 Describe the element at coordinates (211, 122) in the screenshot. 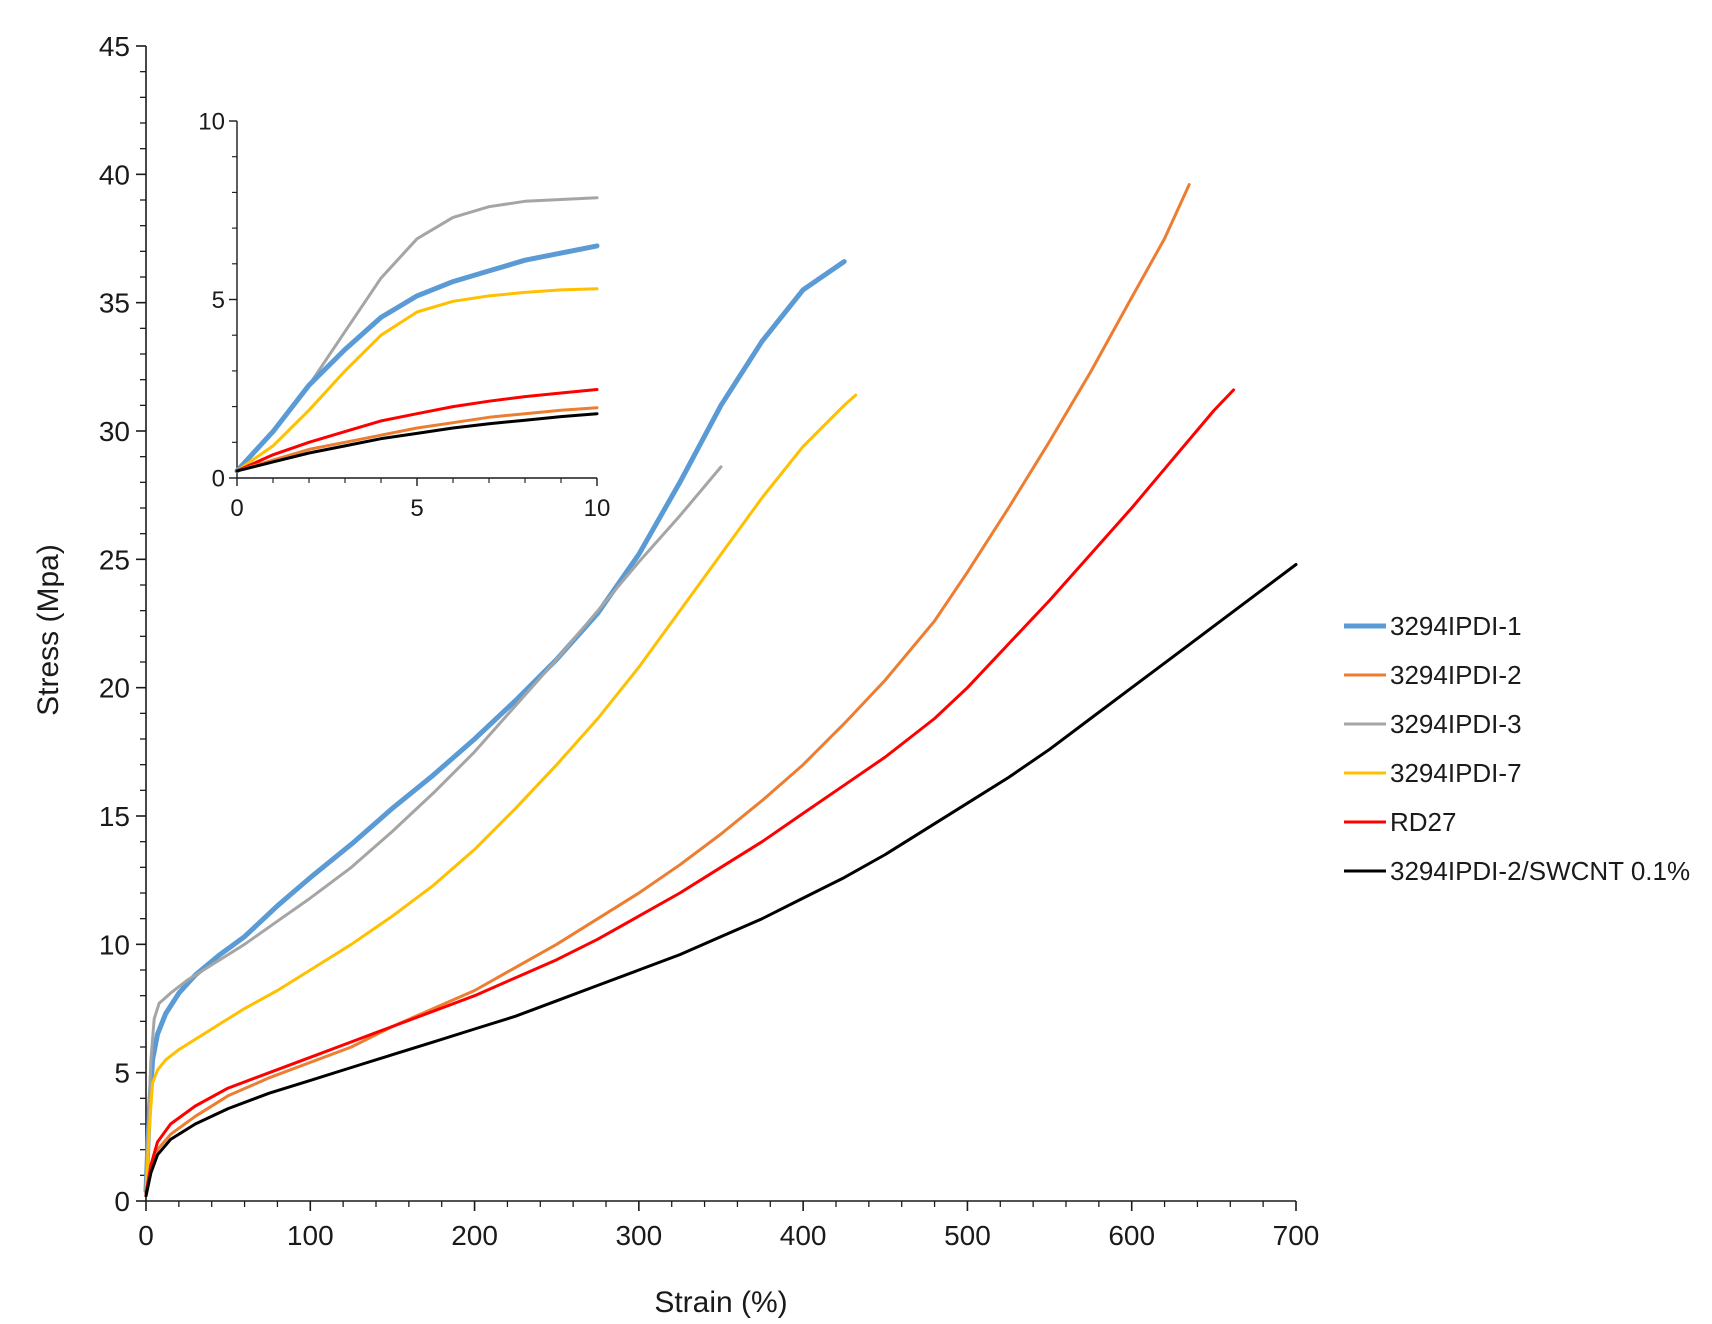

I see `inset-y-tick-label: 10` at that location.